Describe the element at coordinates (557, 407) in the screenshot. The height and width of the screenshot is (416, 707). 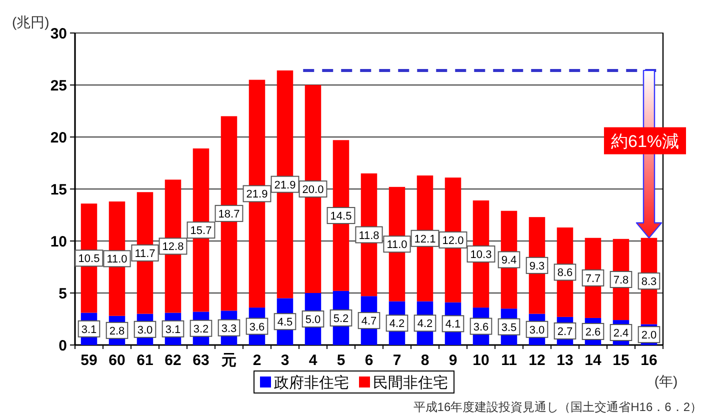
I see `text: 平成16年度建設投資見通し（国土交通省H16．6．2）` at that location.